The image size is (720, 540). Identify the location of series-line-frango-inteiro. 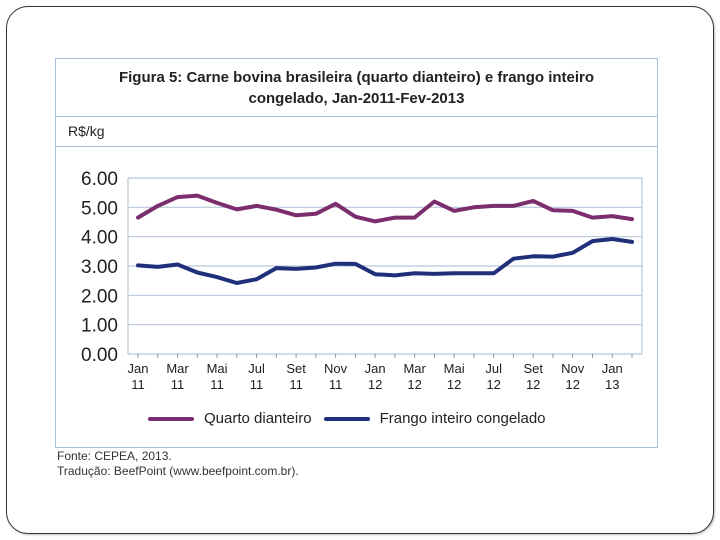
(385, 261).